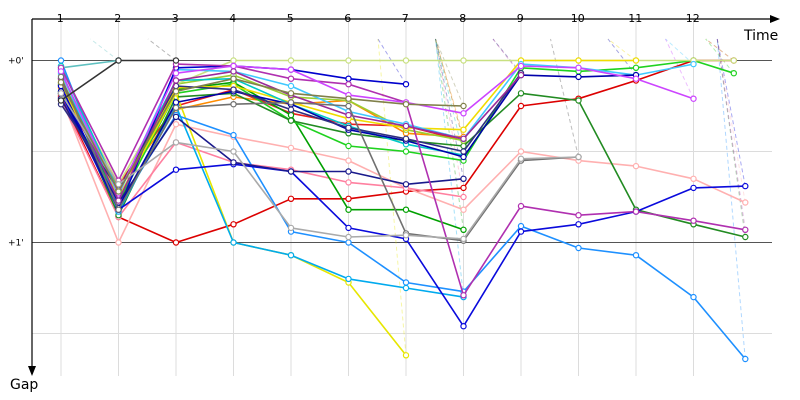 This screenshot has width=800, height=400. Describe the element at coordinates (462, 18) in the screenshot. I see `x-tick-label: 8` at that location.